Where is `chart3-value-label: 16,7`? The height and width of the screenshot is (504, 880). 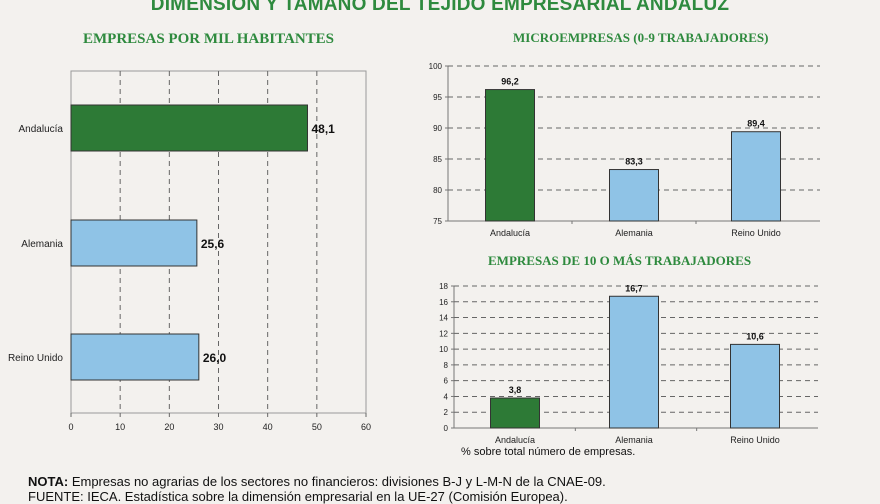 chart3-value-label: 16,7 is located at coordinates (634, 288).